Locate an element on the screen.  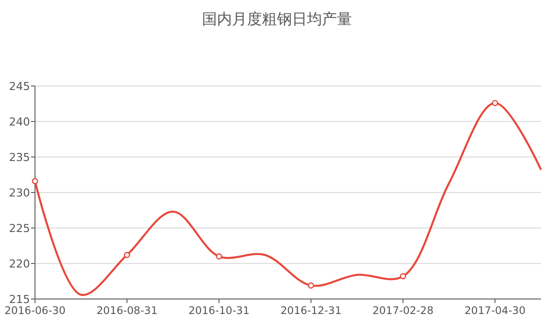
y-tick-label: 215 is located at coordinates (19, 299).